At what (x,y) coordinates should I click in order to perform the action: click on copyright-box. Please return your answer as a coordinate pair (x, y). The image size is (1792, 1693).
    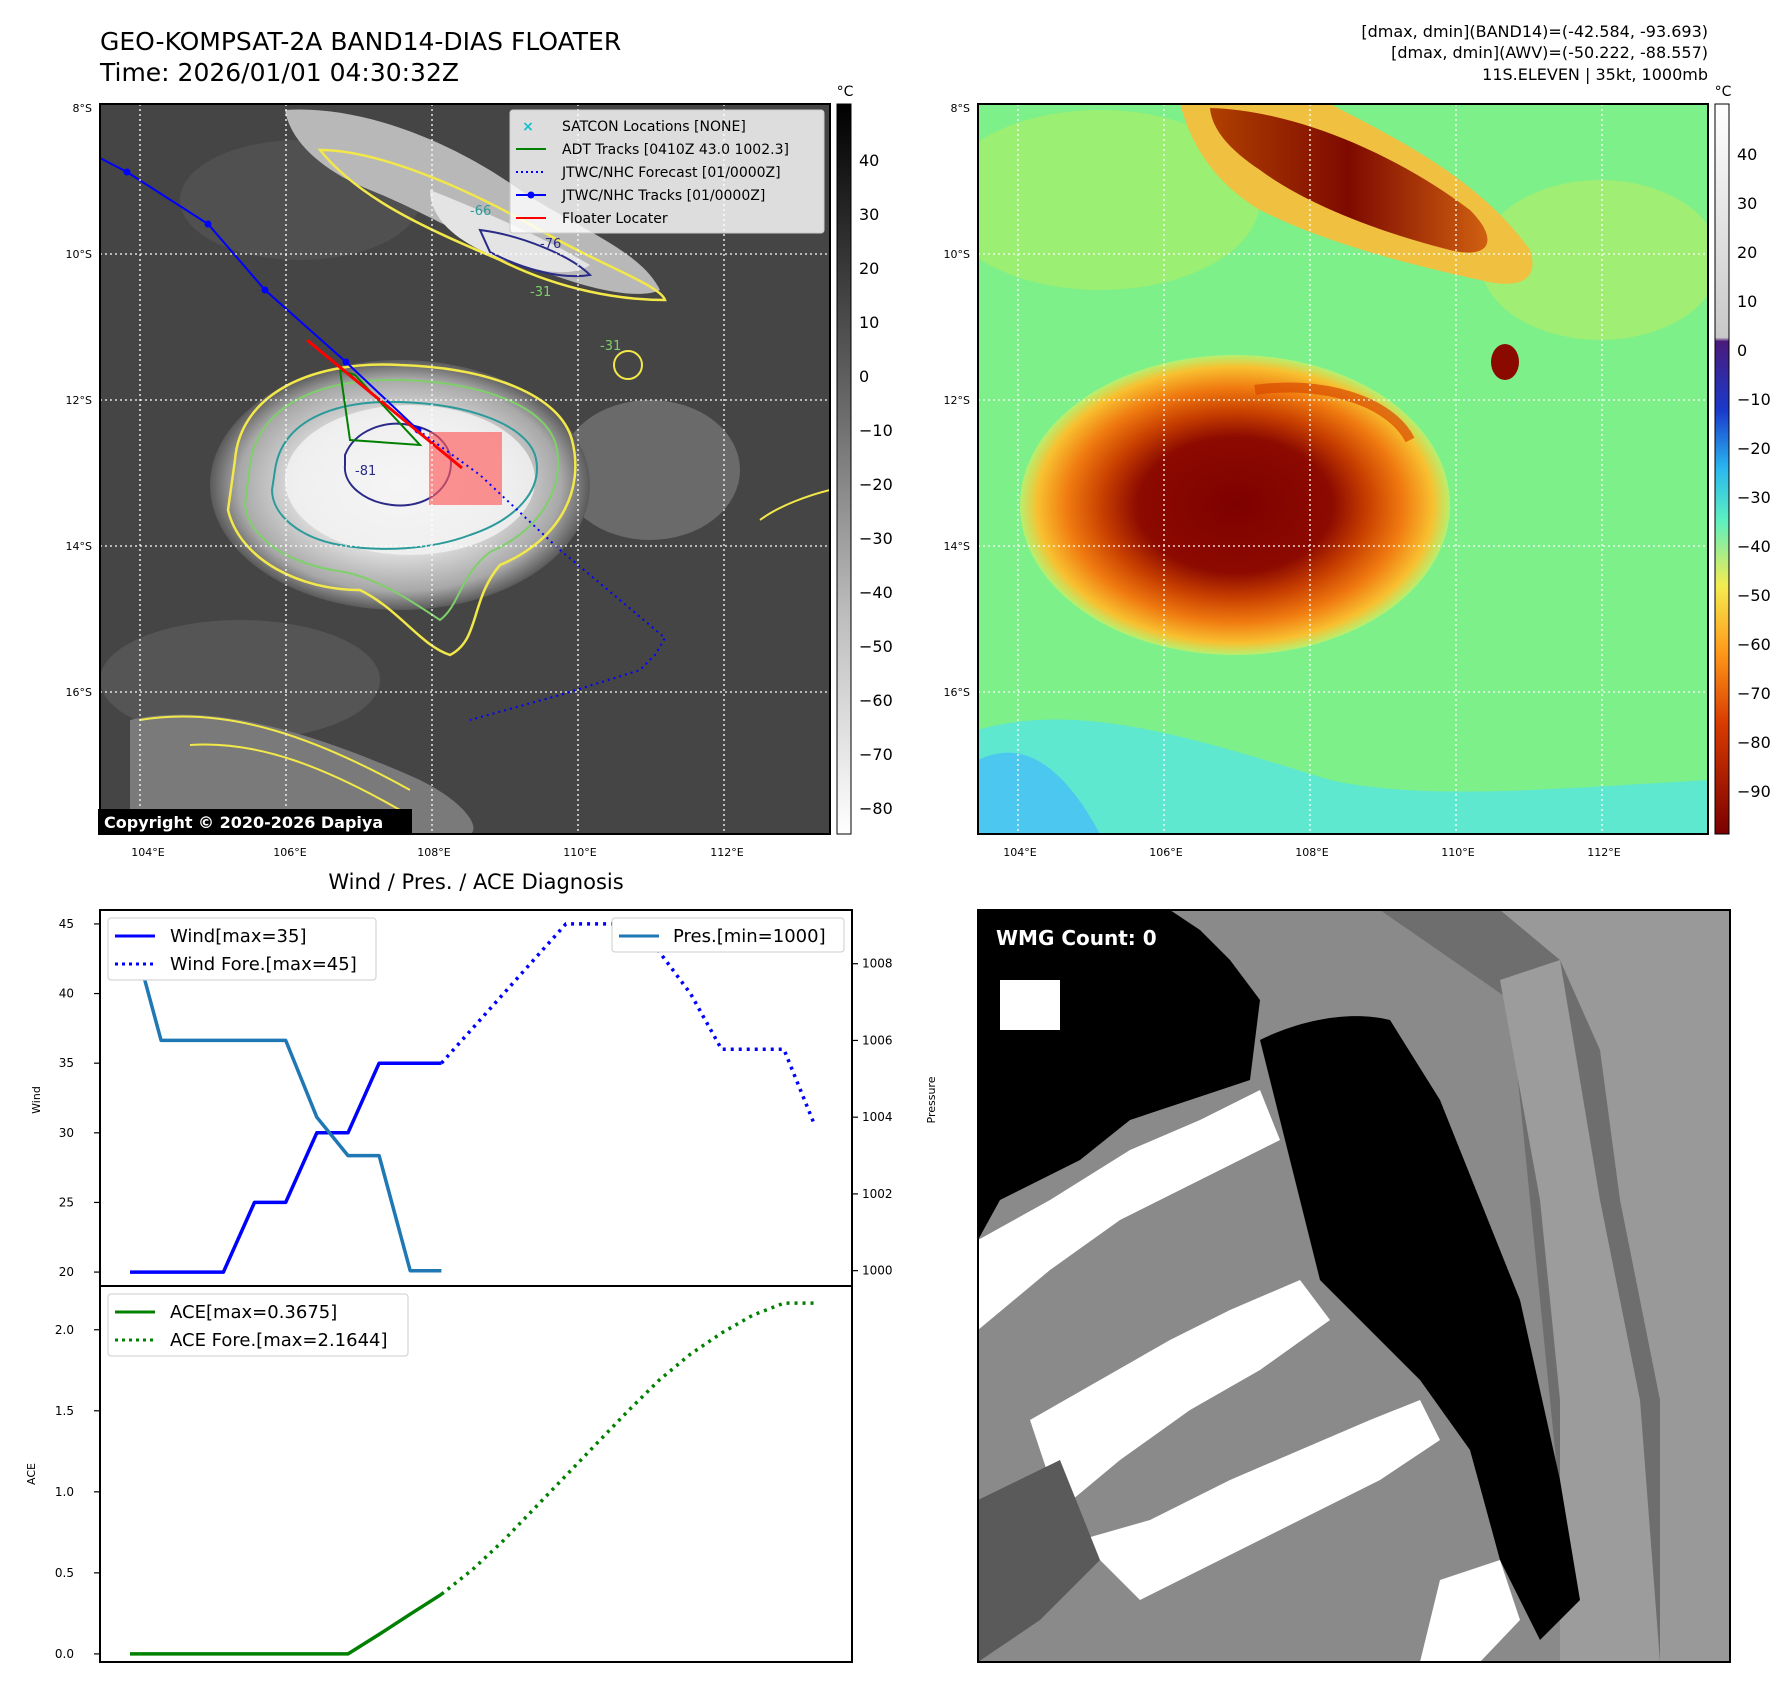
    Looking at the image, I should click on (255, 822).